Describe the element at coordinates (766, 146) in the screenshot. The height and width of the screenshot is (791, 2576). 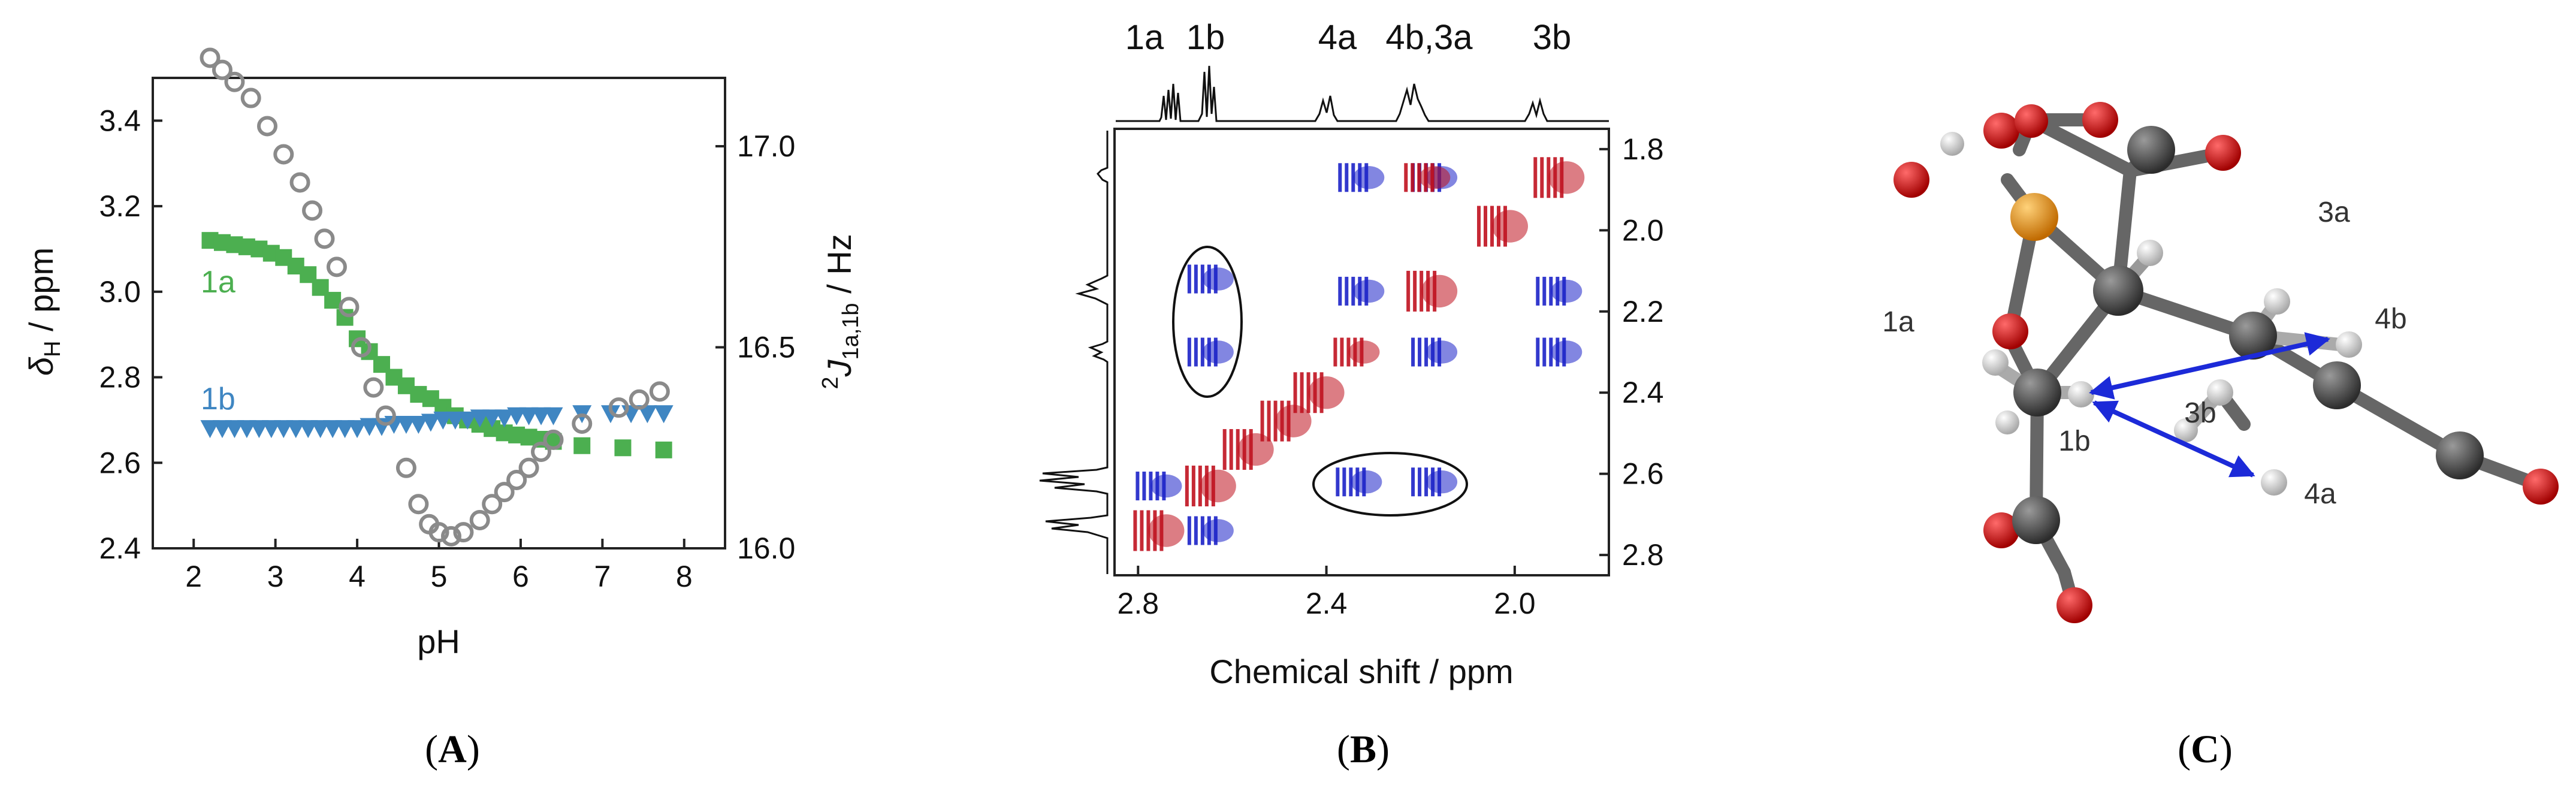
I see `y-right-tick-label: 17.0` at that location.